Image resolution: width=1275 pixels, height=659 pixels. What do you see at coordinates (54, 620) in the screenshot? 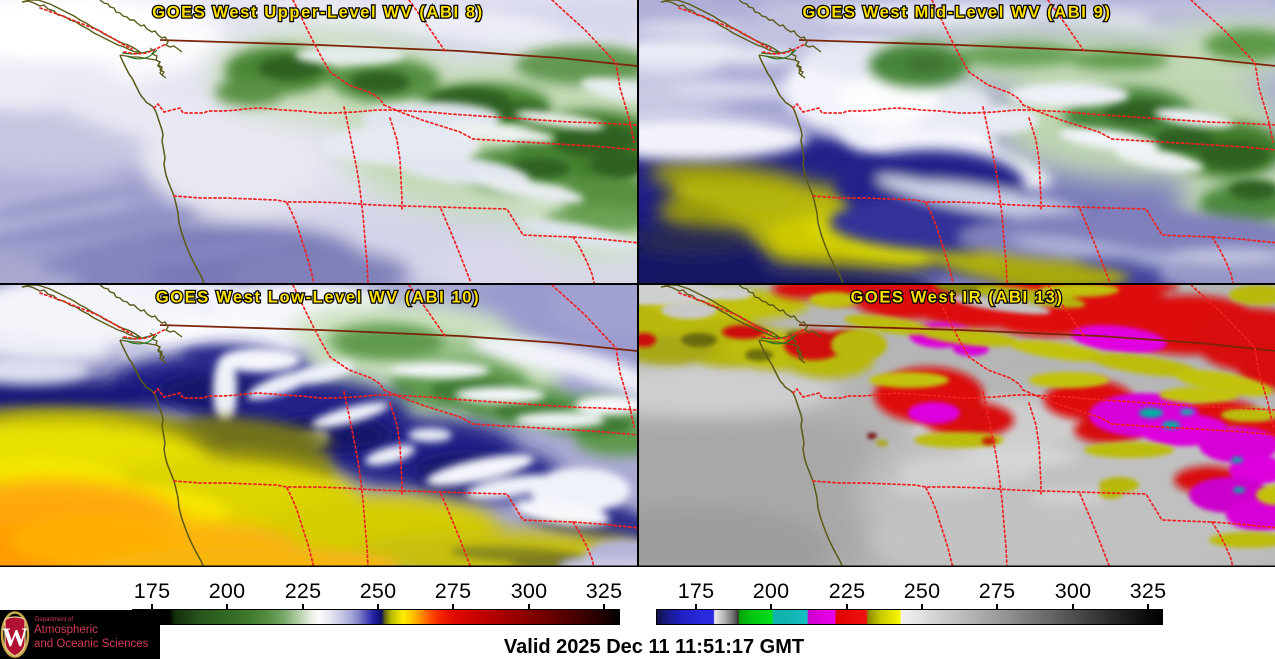
I see `svg-text: Department of` at bounding box center [54, 620].